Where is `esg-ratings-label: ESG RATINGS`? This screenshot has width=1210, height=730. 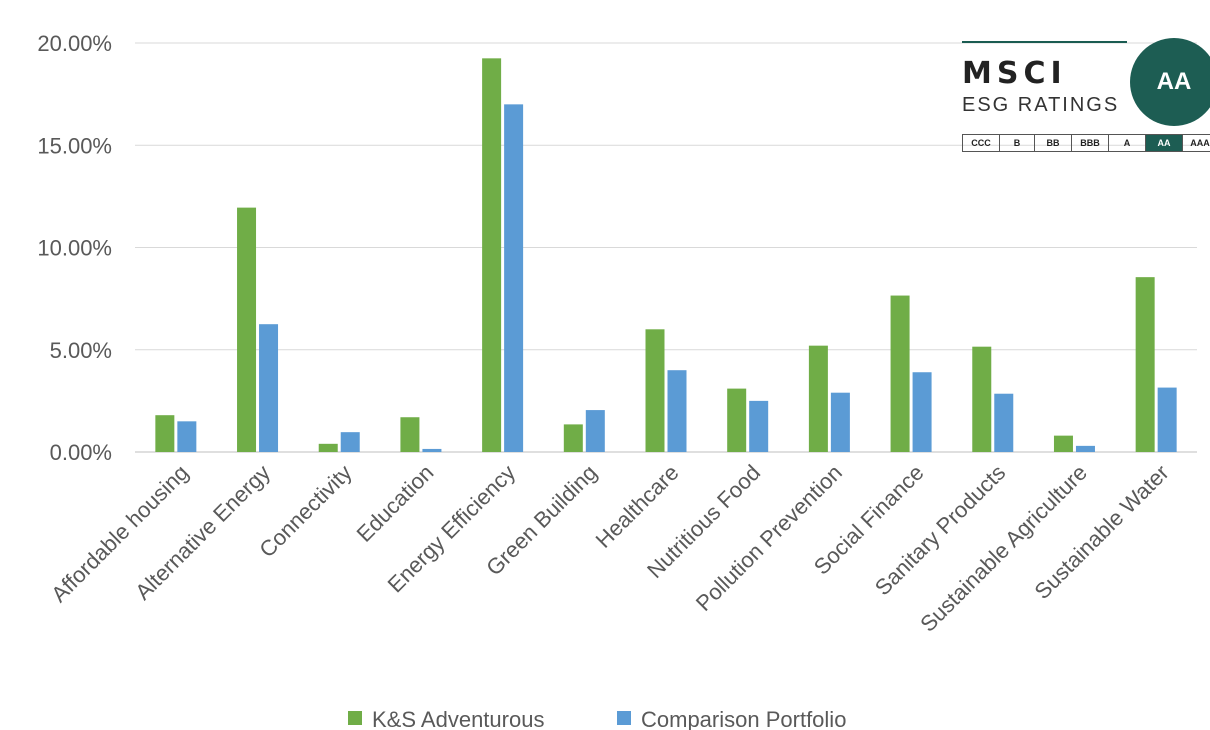
esg-ratings-label: ESG RATINGS is located at coordinates (1041, 105).